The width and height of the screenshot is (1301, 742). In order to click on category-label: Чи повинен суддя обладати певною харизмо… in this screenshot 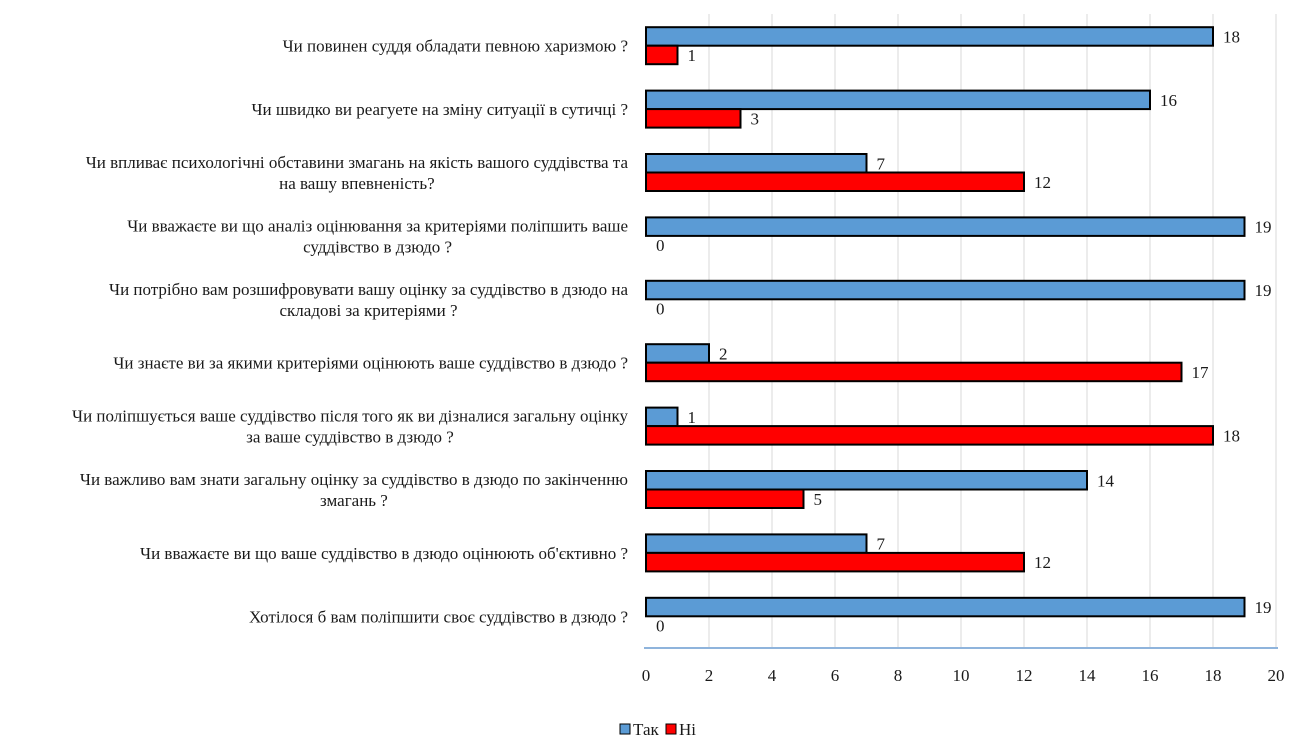, I will do `click(455, 46)`.